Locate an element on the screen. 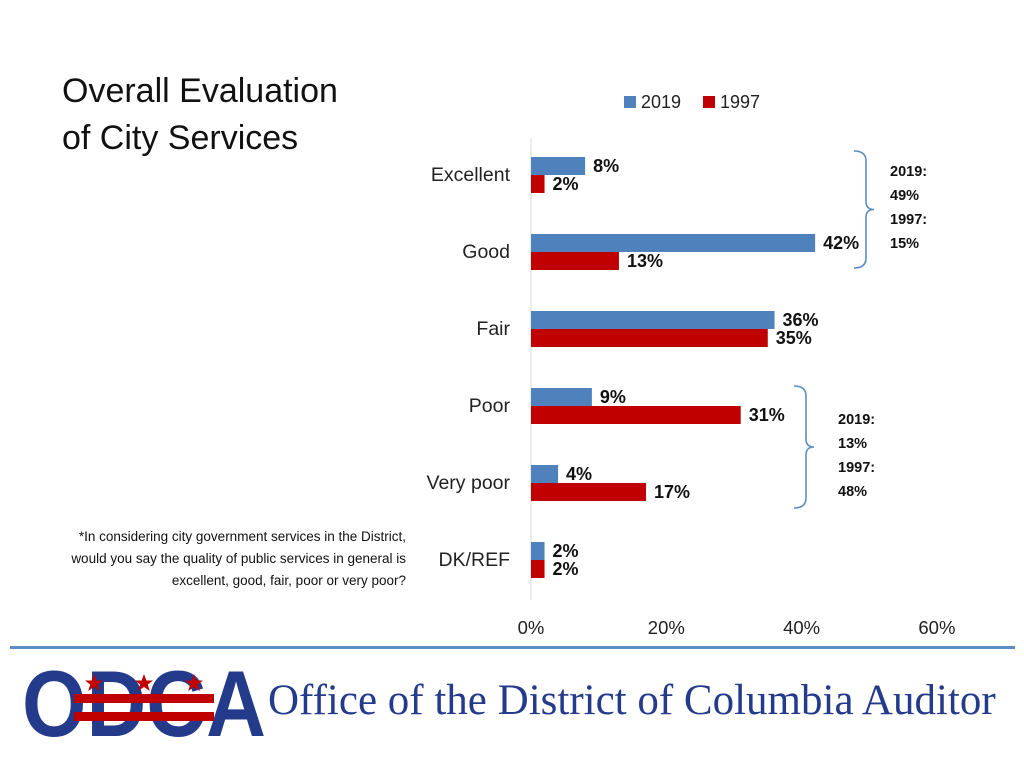  positive-2019-label: 2019: is located at coordinates (909, 172).